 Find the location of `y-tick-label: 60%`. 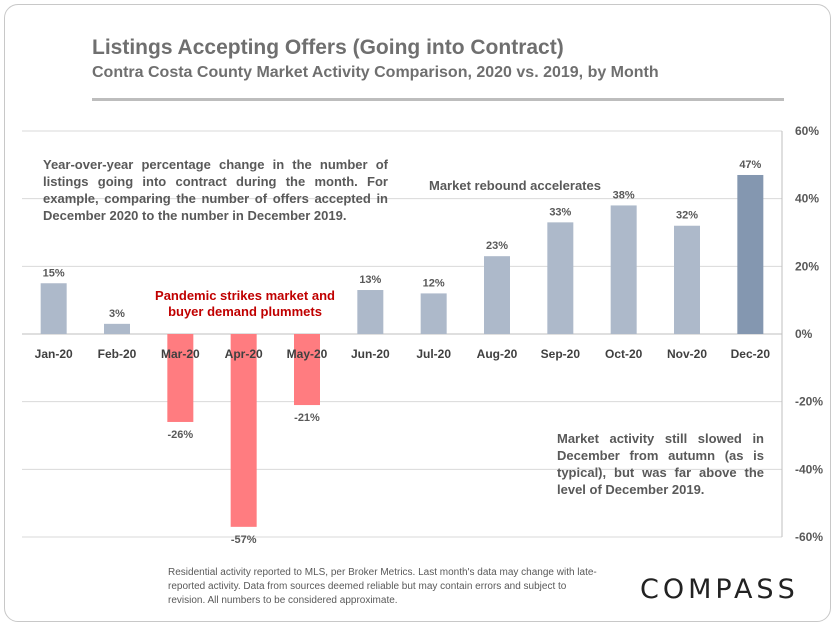

y-tick-label: 60% is located at coordinates (807, 131).